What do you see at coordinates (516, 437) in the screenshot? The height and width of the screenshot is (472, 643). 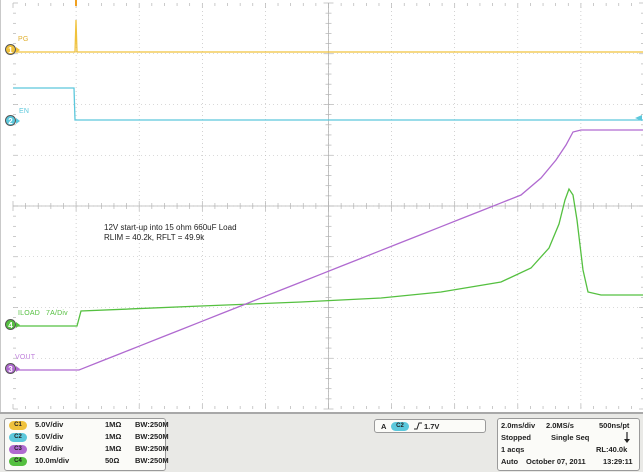 I see `acquisition-state: Stopped` at bounding box center [516, 437].